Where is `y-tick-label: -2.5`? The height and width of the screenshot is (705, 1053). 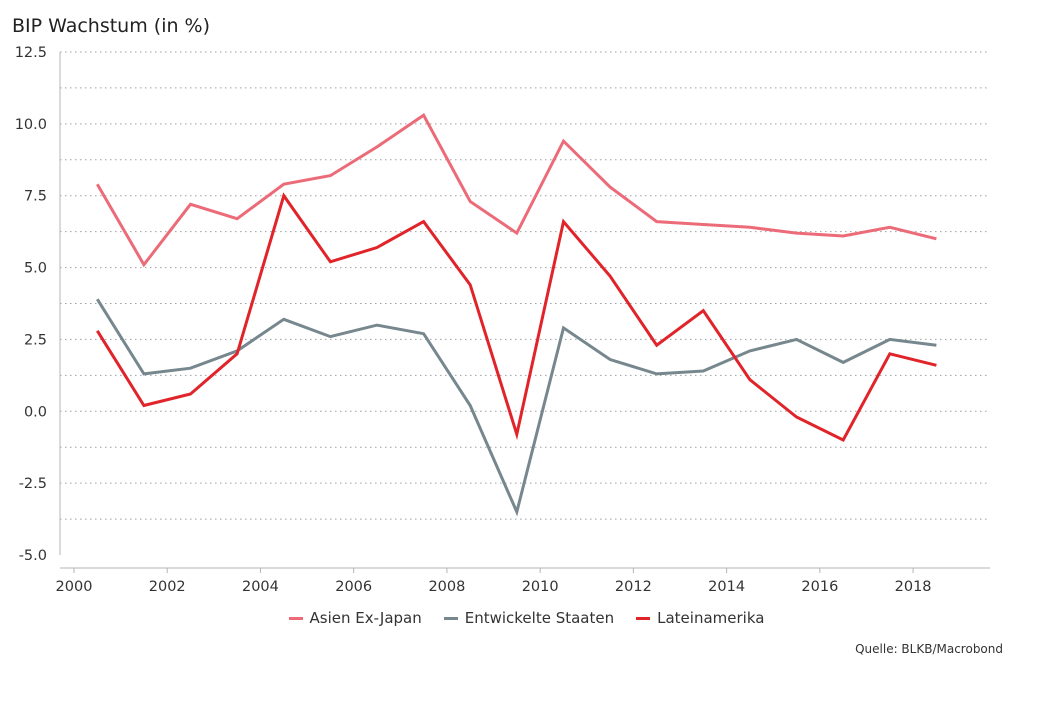
y-tick-label: -2.5 is located at coordinates (33, 484).